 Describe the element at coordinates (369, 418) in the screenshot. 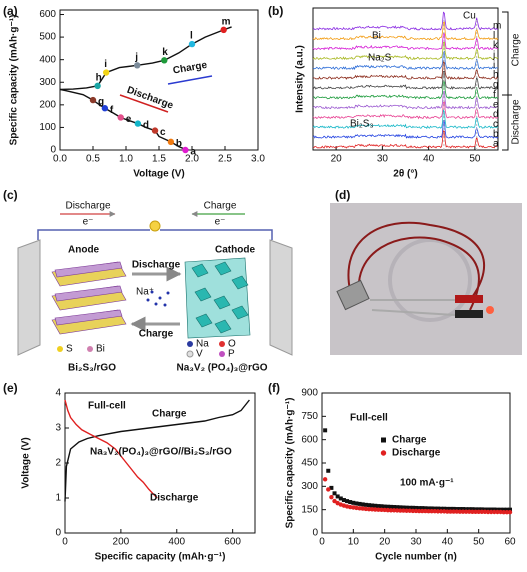

I see `annotation: Full-cell` at that location.